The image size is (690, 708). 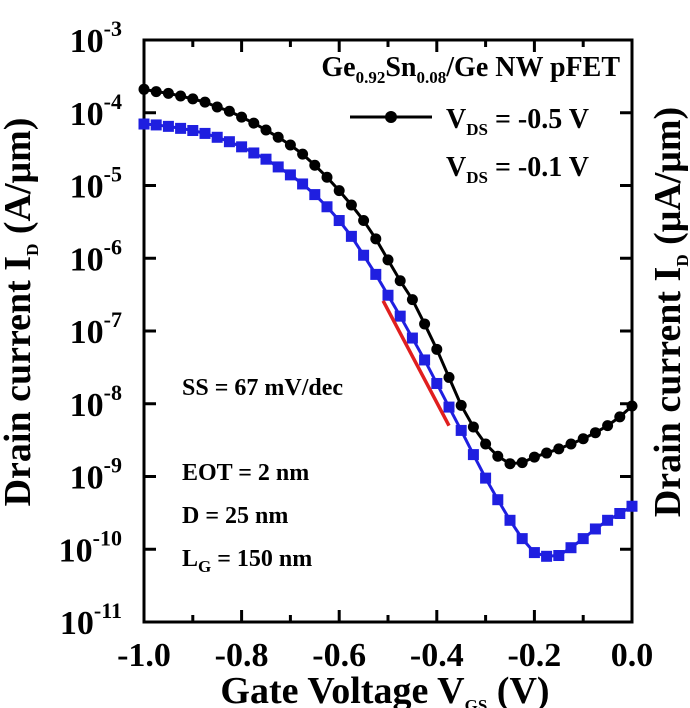 I want to click on param-gate-length: LG = 150 nm, so click(x=247, y=561).